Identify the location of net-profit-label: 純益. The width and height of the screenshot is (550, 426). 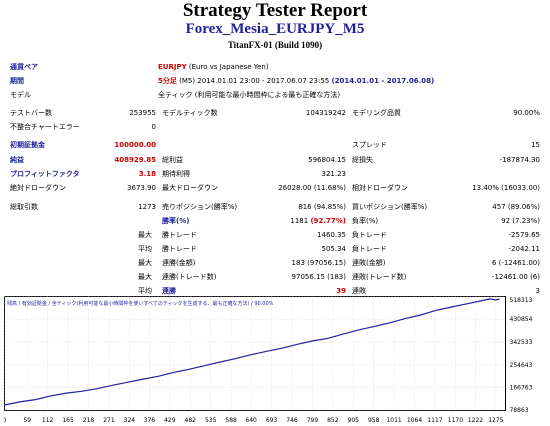
(17, 160).